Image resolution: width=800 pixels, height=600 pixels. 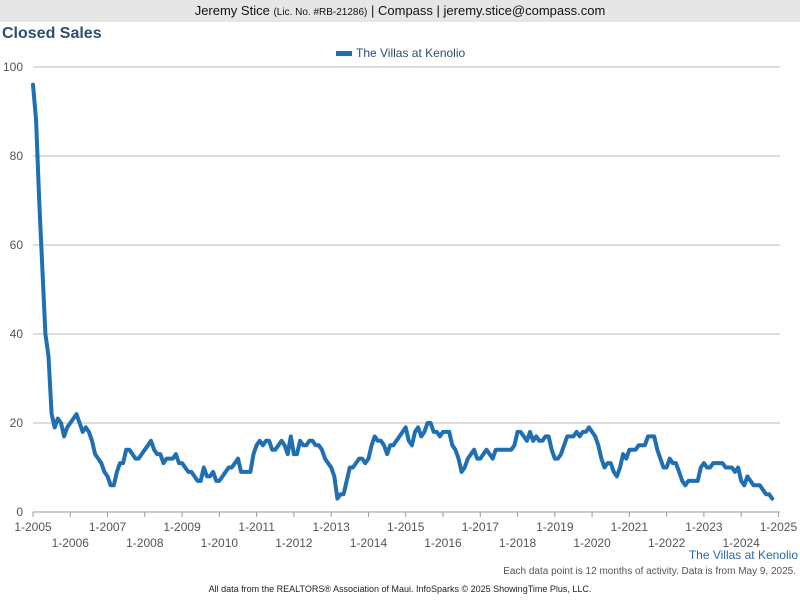 I want to click on x-tick-label: 1-2011, so click(x=256, y=527).